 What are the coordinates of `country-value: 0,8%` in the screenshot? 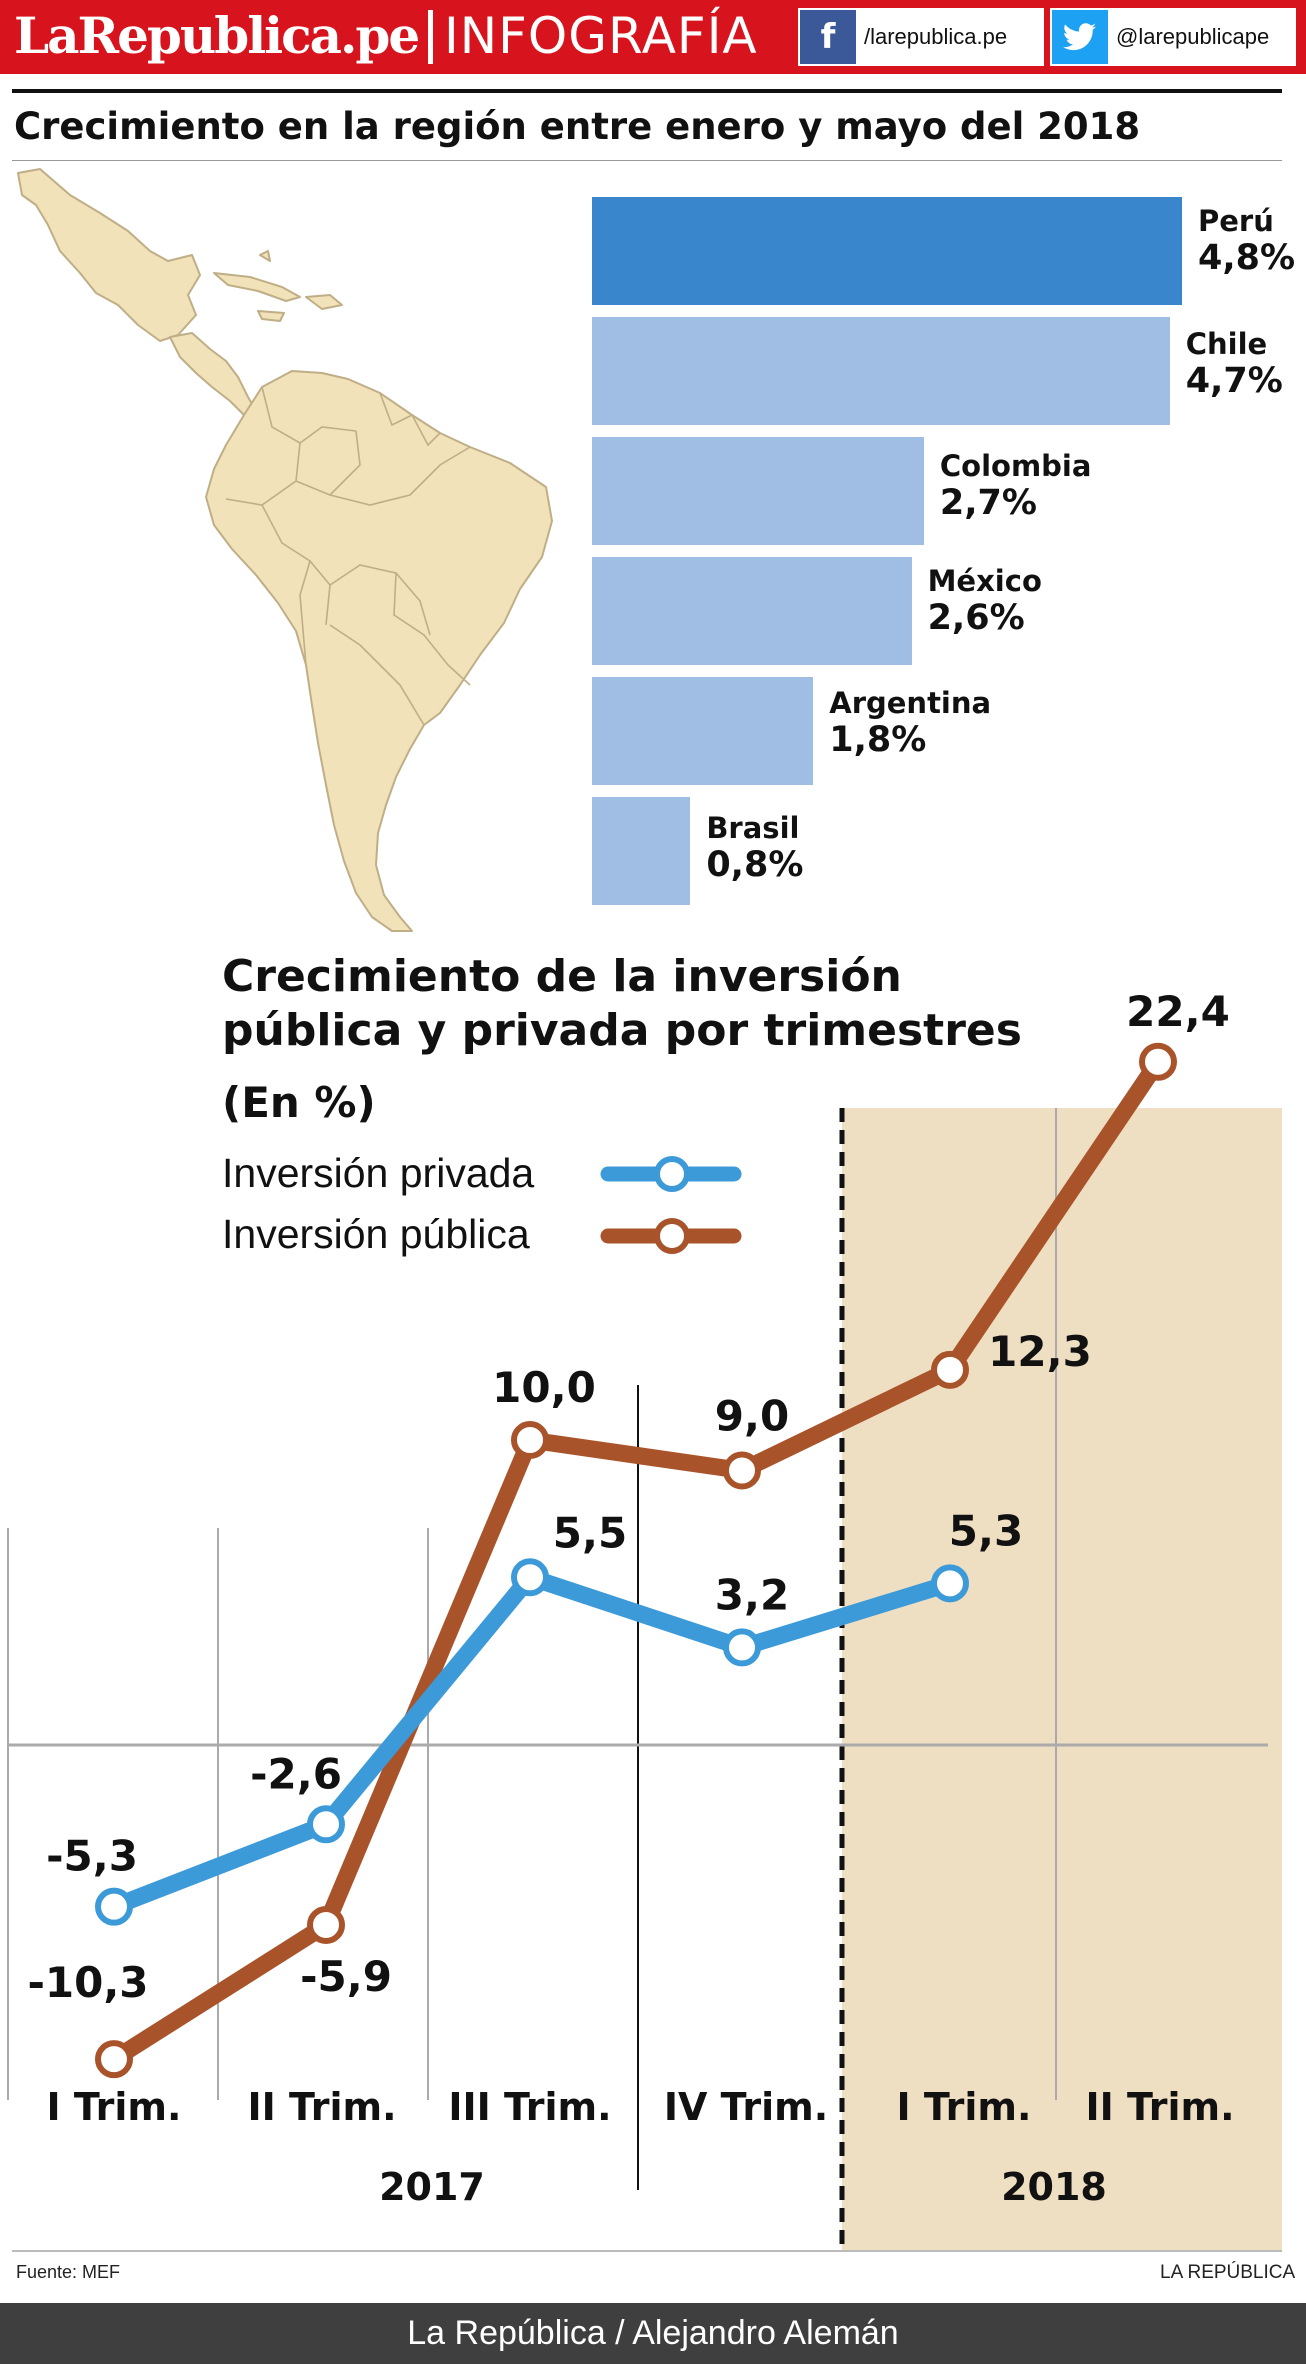 It's located at (755, 865).